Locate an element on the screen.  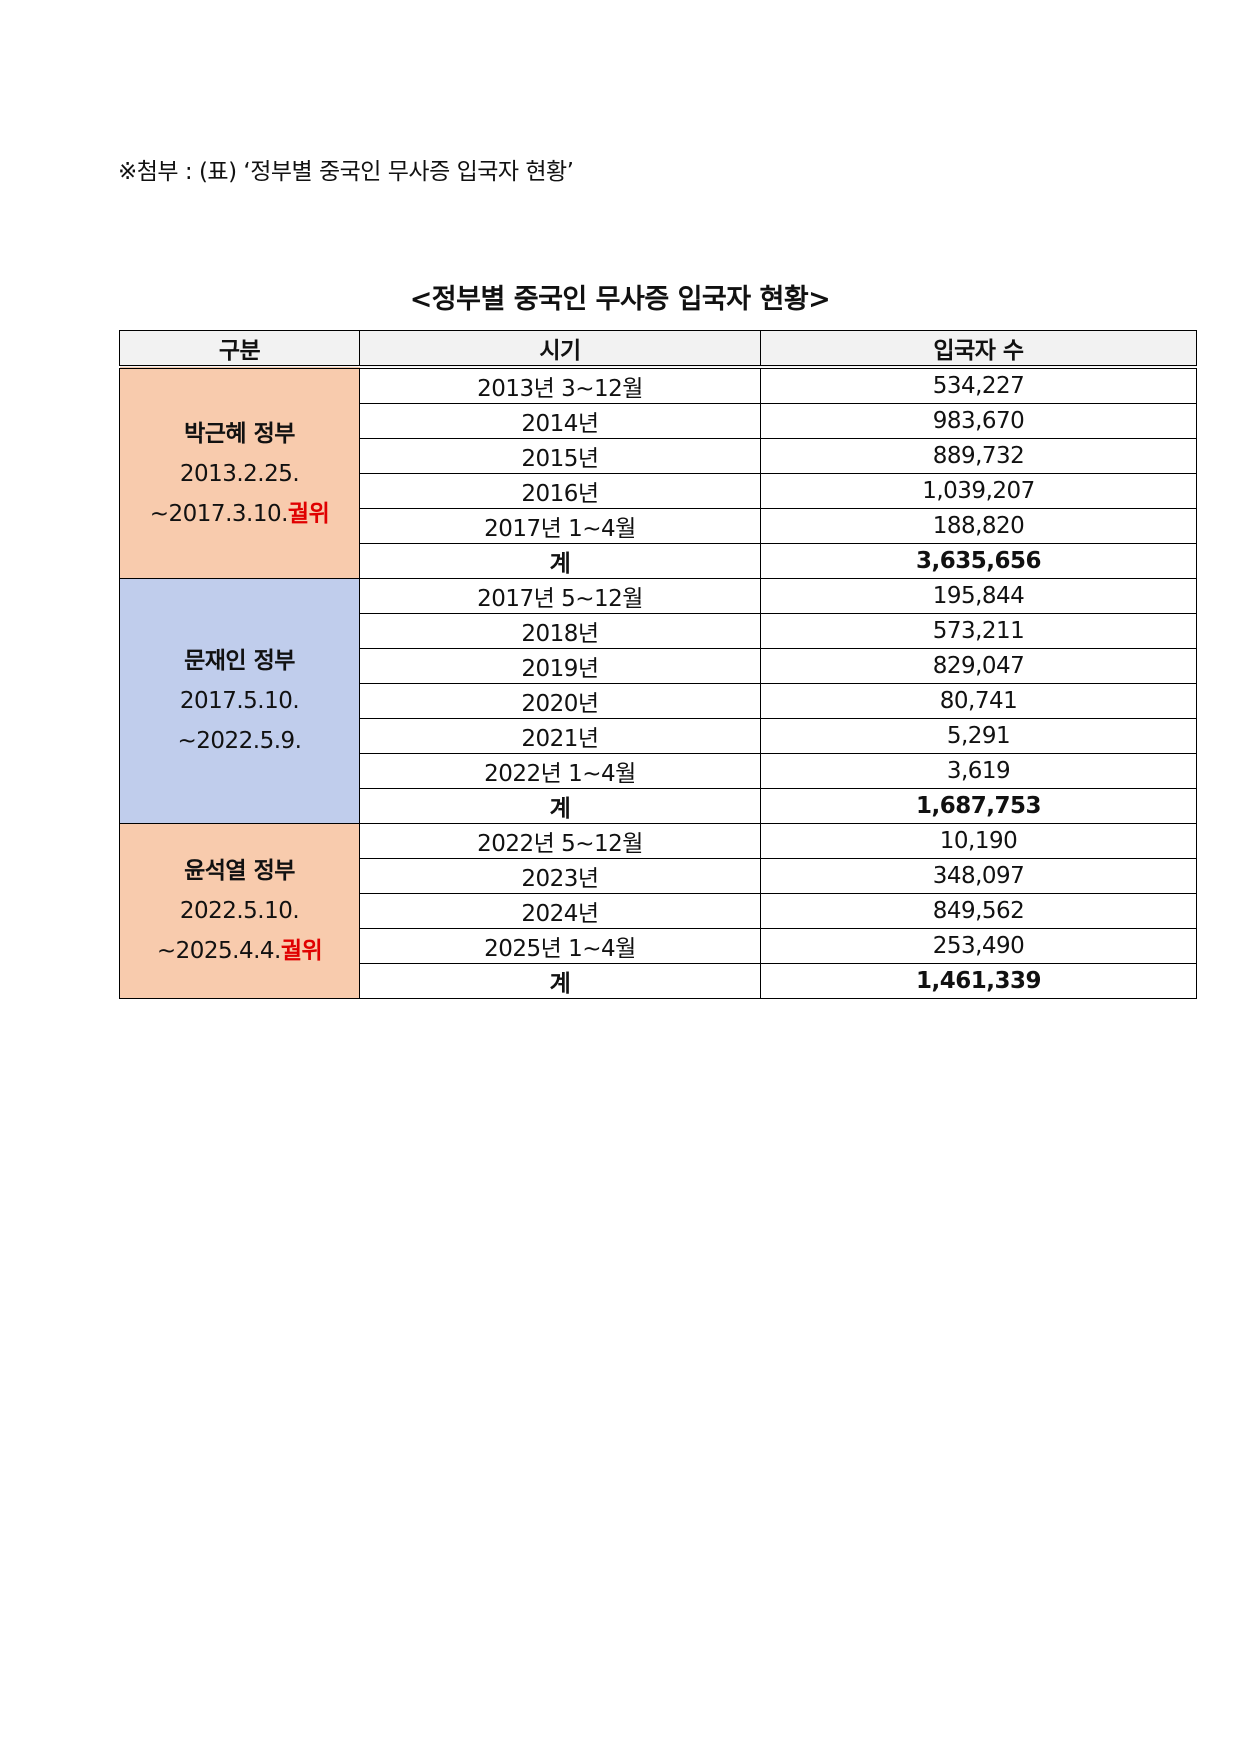
period-cell: 2016년 is located at coordinates (560, 491).